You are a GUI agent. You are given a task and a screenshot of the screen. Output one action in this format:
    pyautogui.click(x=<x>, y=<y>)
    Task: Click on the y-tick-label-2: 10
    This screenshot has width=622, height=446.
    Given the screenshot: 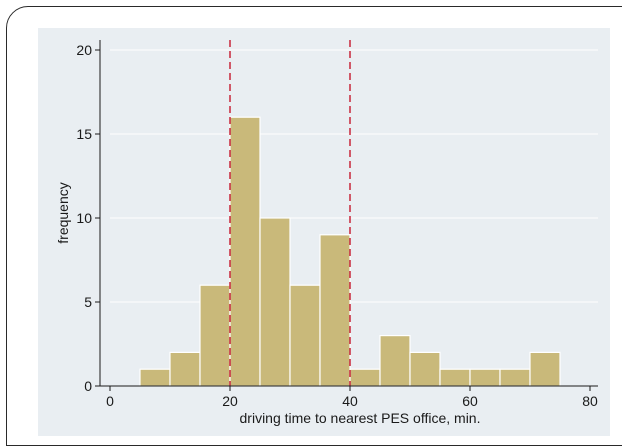 What is the action you would take?
    pyautogui.click(x=84, y=218)
    